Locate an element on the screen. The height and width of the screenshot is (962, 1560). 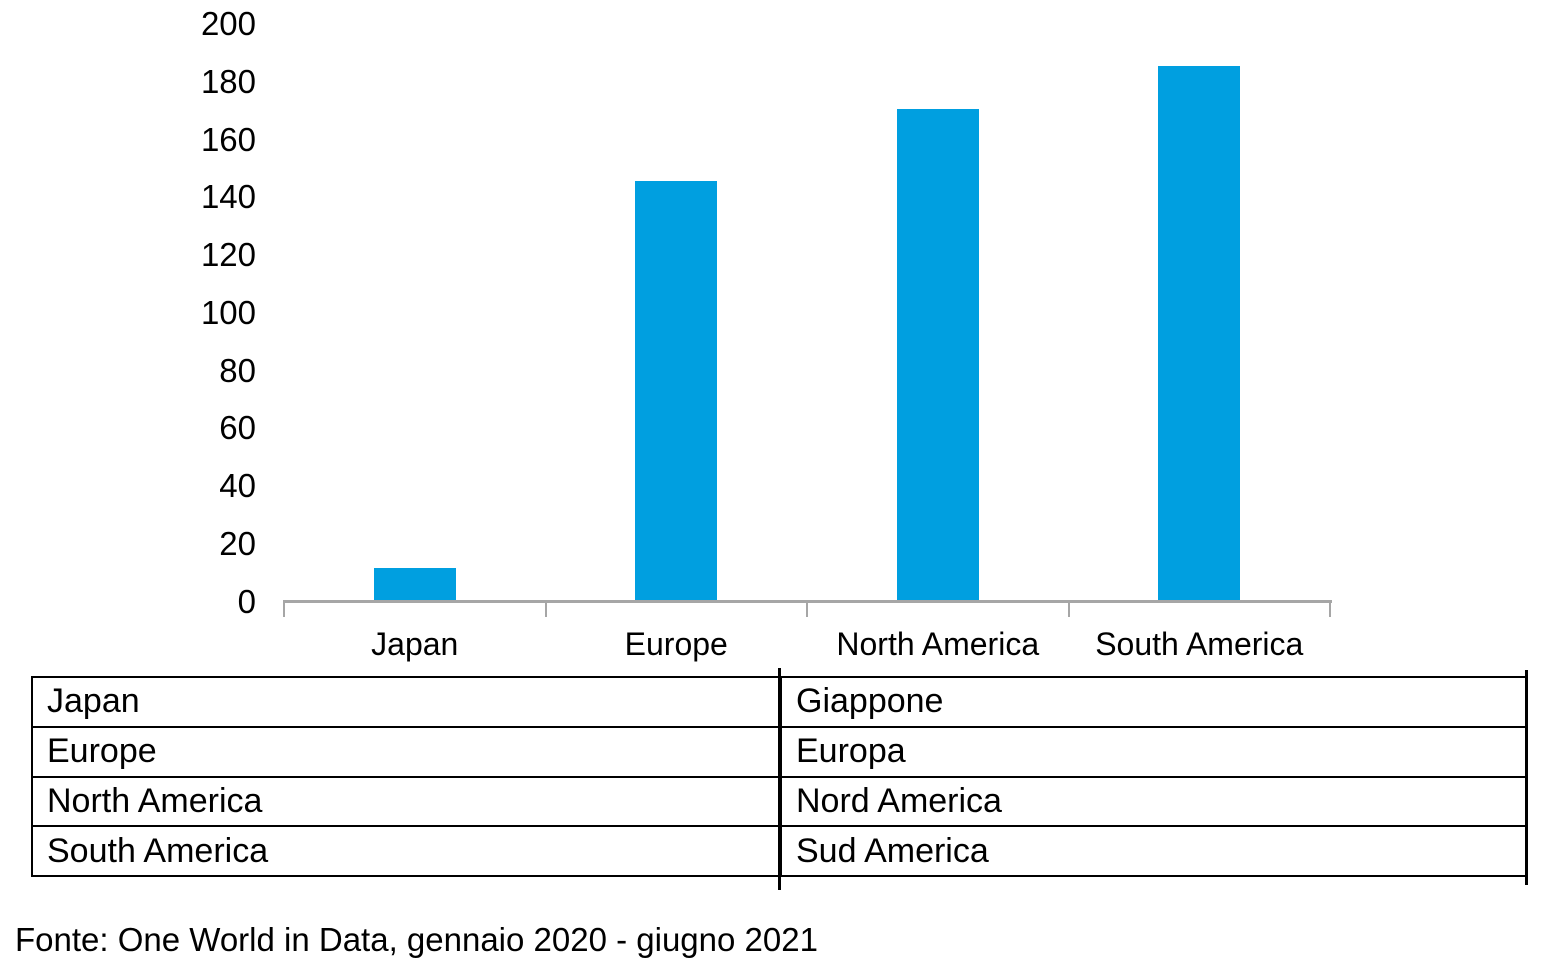
y-axis-tick-label: 180 is located at coordinates (228, 81).